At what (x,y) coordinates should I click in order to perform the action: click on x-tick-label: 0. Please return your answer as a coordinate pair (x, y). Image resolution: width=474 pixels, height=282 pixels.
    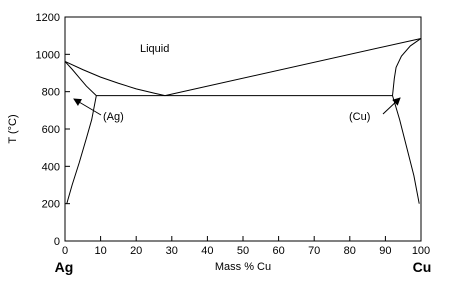
    Looking at the image, I should click on (65, 251).